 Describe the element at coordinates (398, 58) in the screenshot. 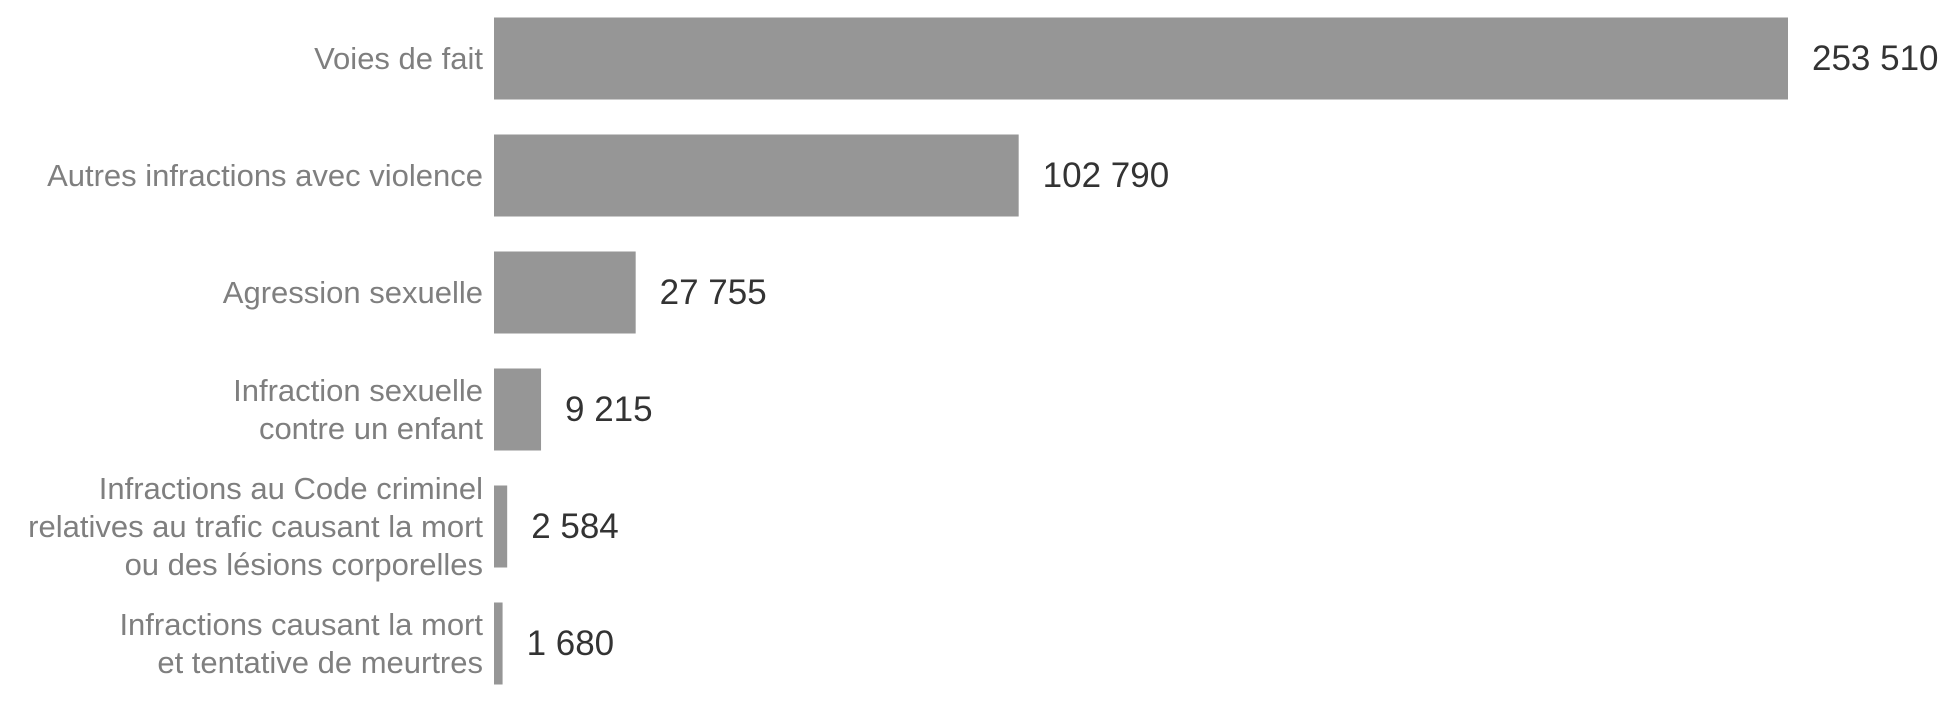

I see `category-label: Voies de fait` at that location.